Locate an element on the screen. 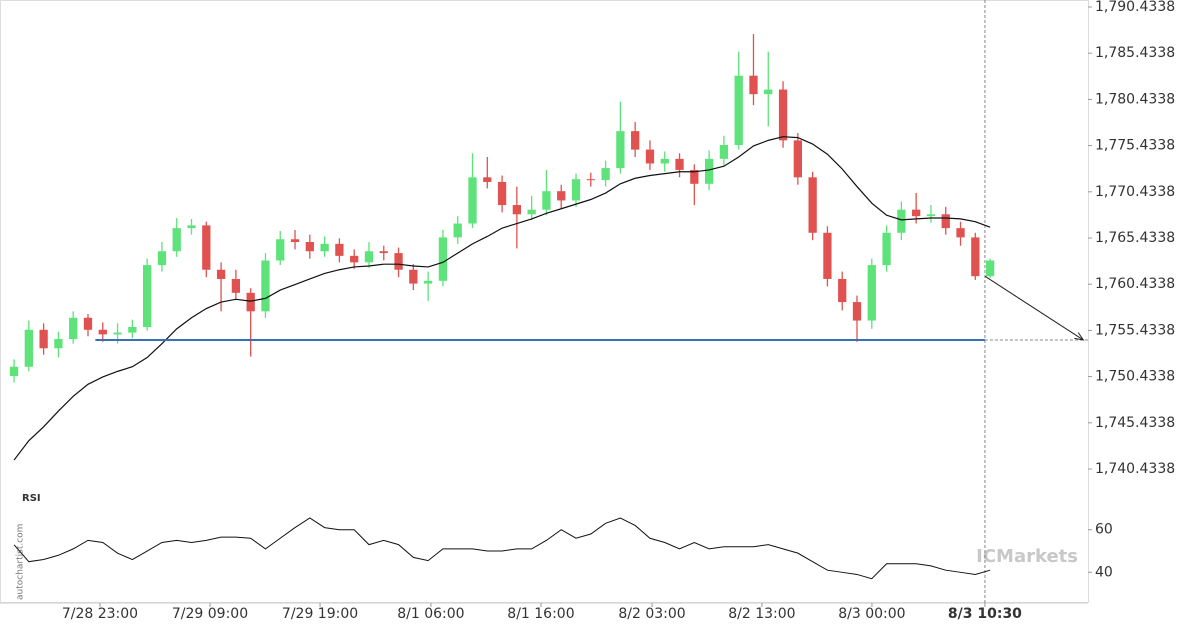 The image size is (1200, 630). x-tick-label: 8/3 10:30 is located at coordinates (985, 614).